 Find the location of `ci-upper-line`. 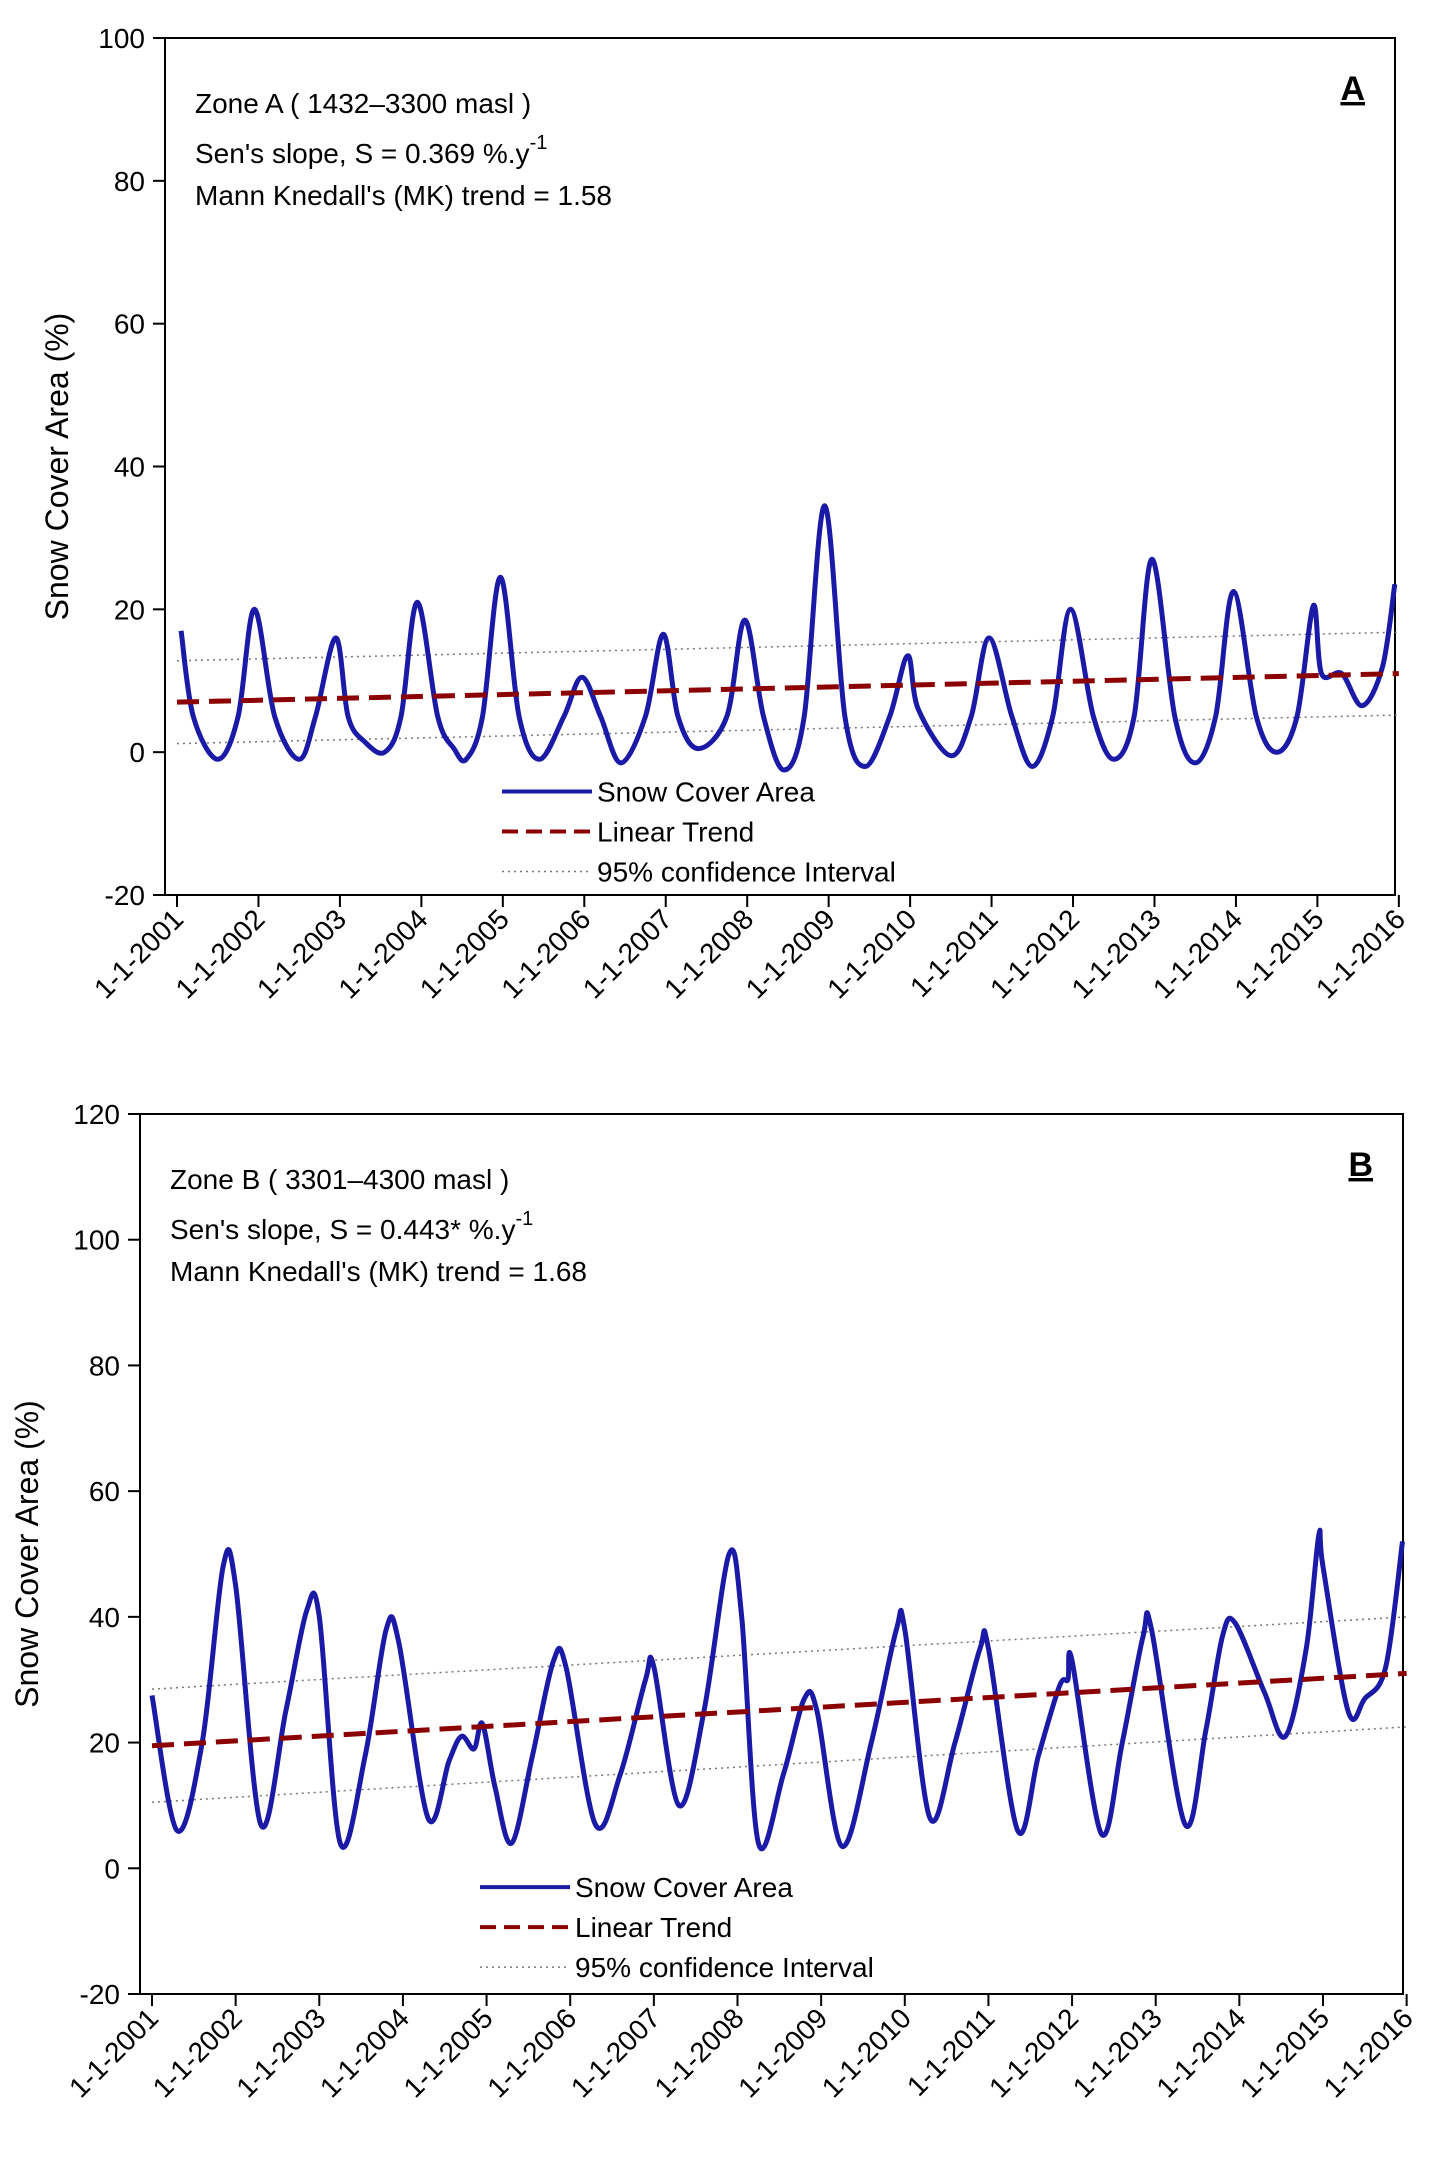

ci-upper-line is located at coordinates (787, 646).